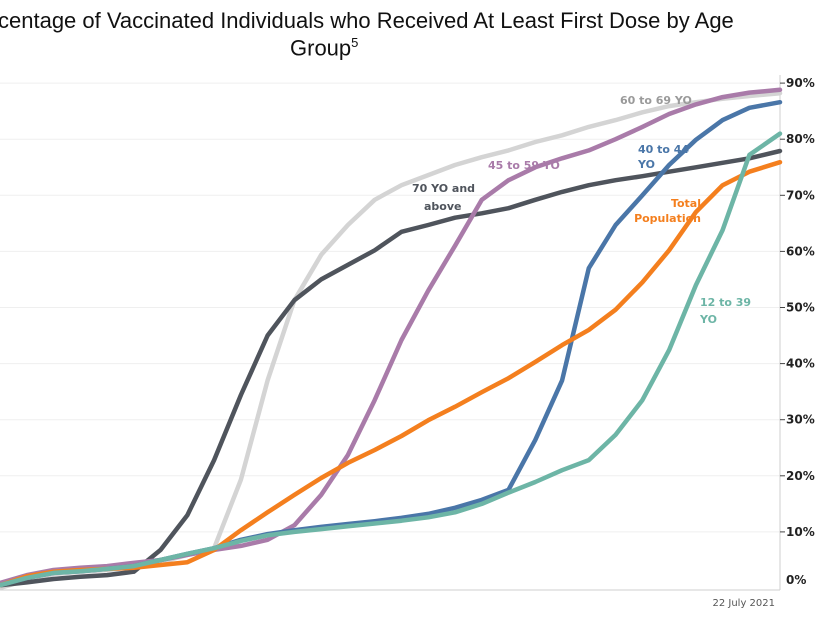 This screenshot has height=622, width=830. Describe the element at coordinates (524, 165) in the screenshot. I see `annotation-45-59: 45 to 59 YO` at that location.